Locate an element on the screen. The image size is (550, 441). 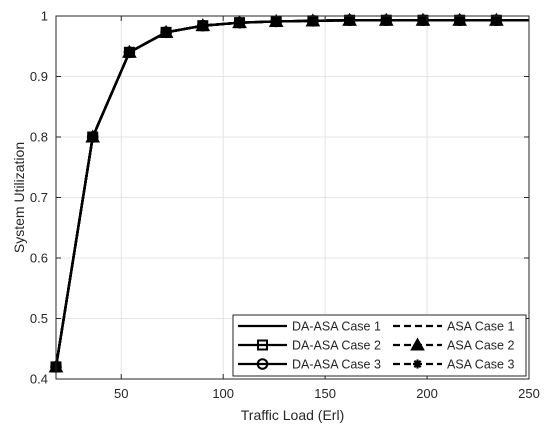
legend-item: DA-ASA Case 1 is located at coordinates (309, 327).